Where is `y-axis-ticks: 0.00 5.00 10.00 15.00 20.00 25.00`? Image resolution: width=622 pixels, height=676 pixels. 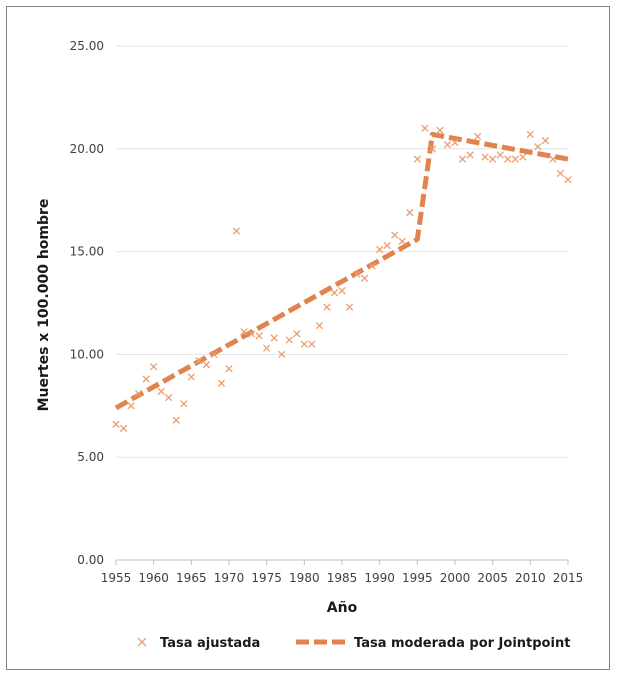 y-axis-ticks: 0.00 5.00 10.00 15.00 20.00 25.00 is located at coordinates (87, 303).